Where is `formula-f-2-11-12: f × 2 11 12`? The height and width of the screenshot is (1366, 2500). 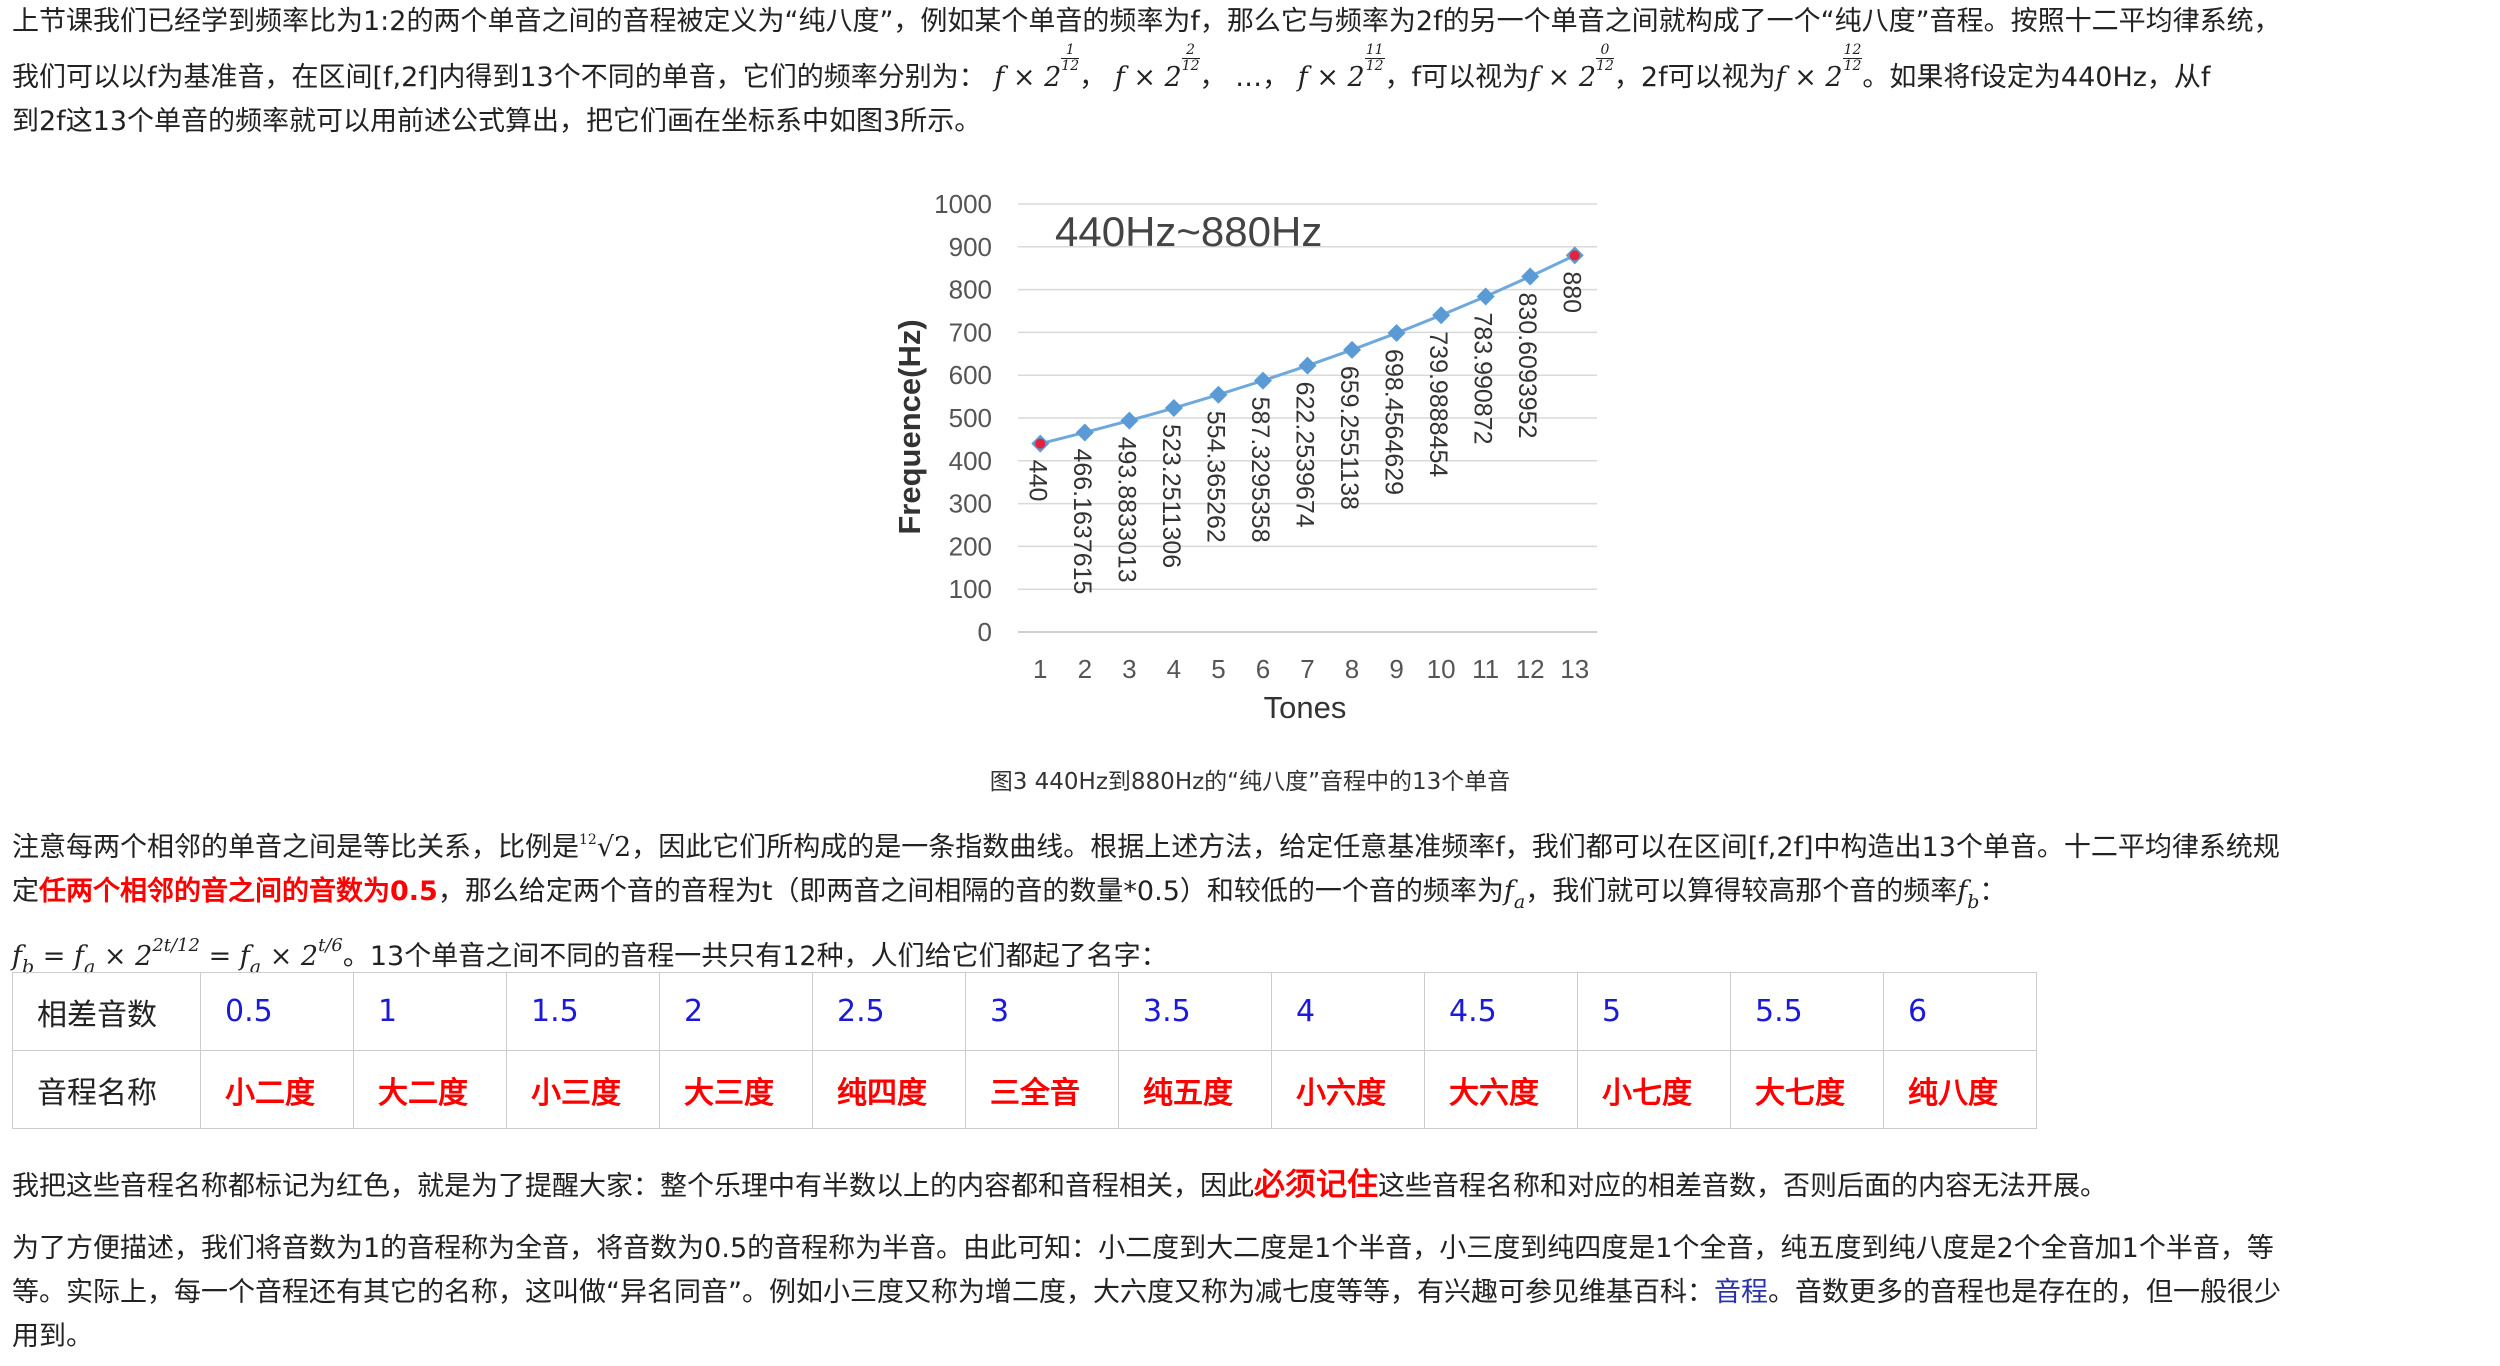
formula-f-2-11-12: f × 2 11 12 is located at coordinates (1341, 67).